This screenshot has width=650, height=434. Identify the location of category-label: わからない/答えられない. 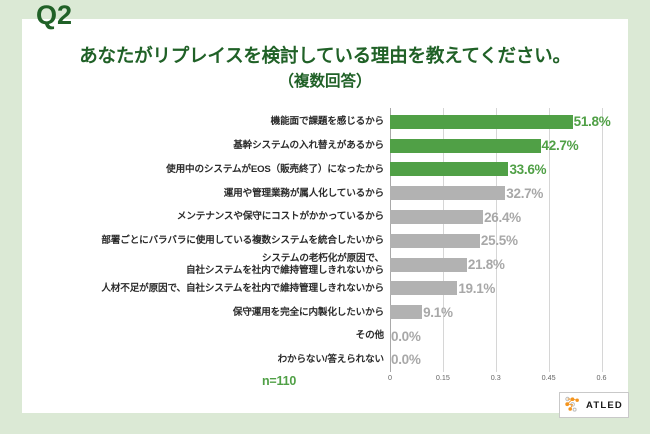
(331, 360).